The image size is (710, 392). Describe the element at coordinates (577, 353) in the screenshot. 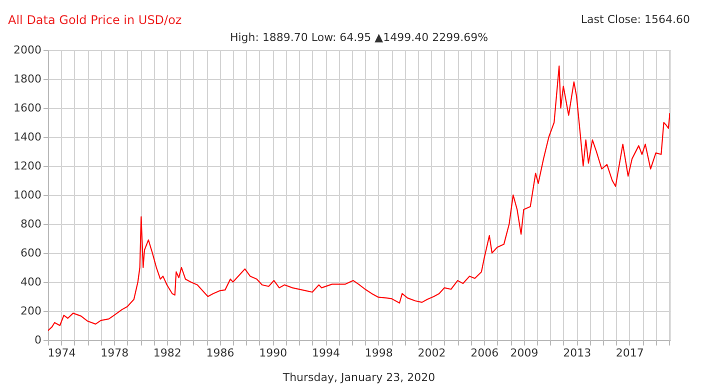

I see `x-tick-label: 2013` at that location.